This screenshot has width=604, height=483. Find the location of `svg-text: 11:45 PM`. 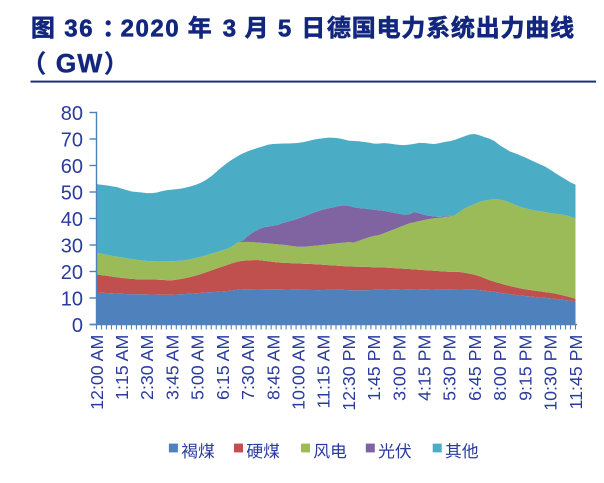

svg-text: 11:45 PM is located at coordinates (576, 372).